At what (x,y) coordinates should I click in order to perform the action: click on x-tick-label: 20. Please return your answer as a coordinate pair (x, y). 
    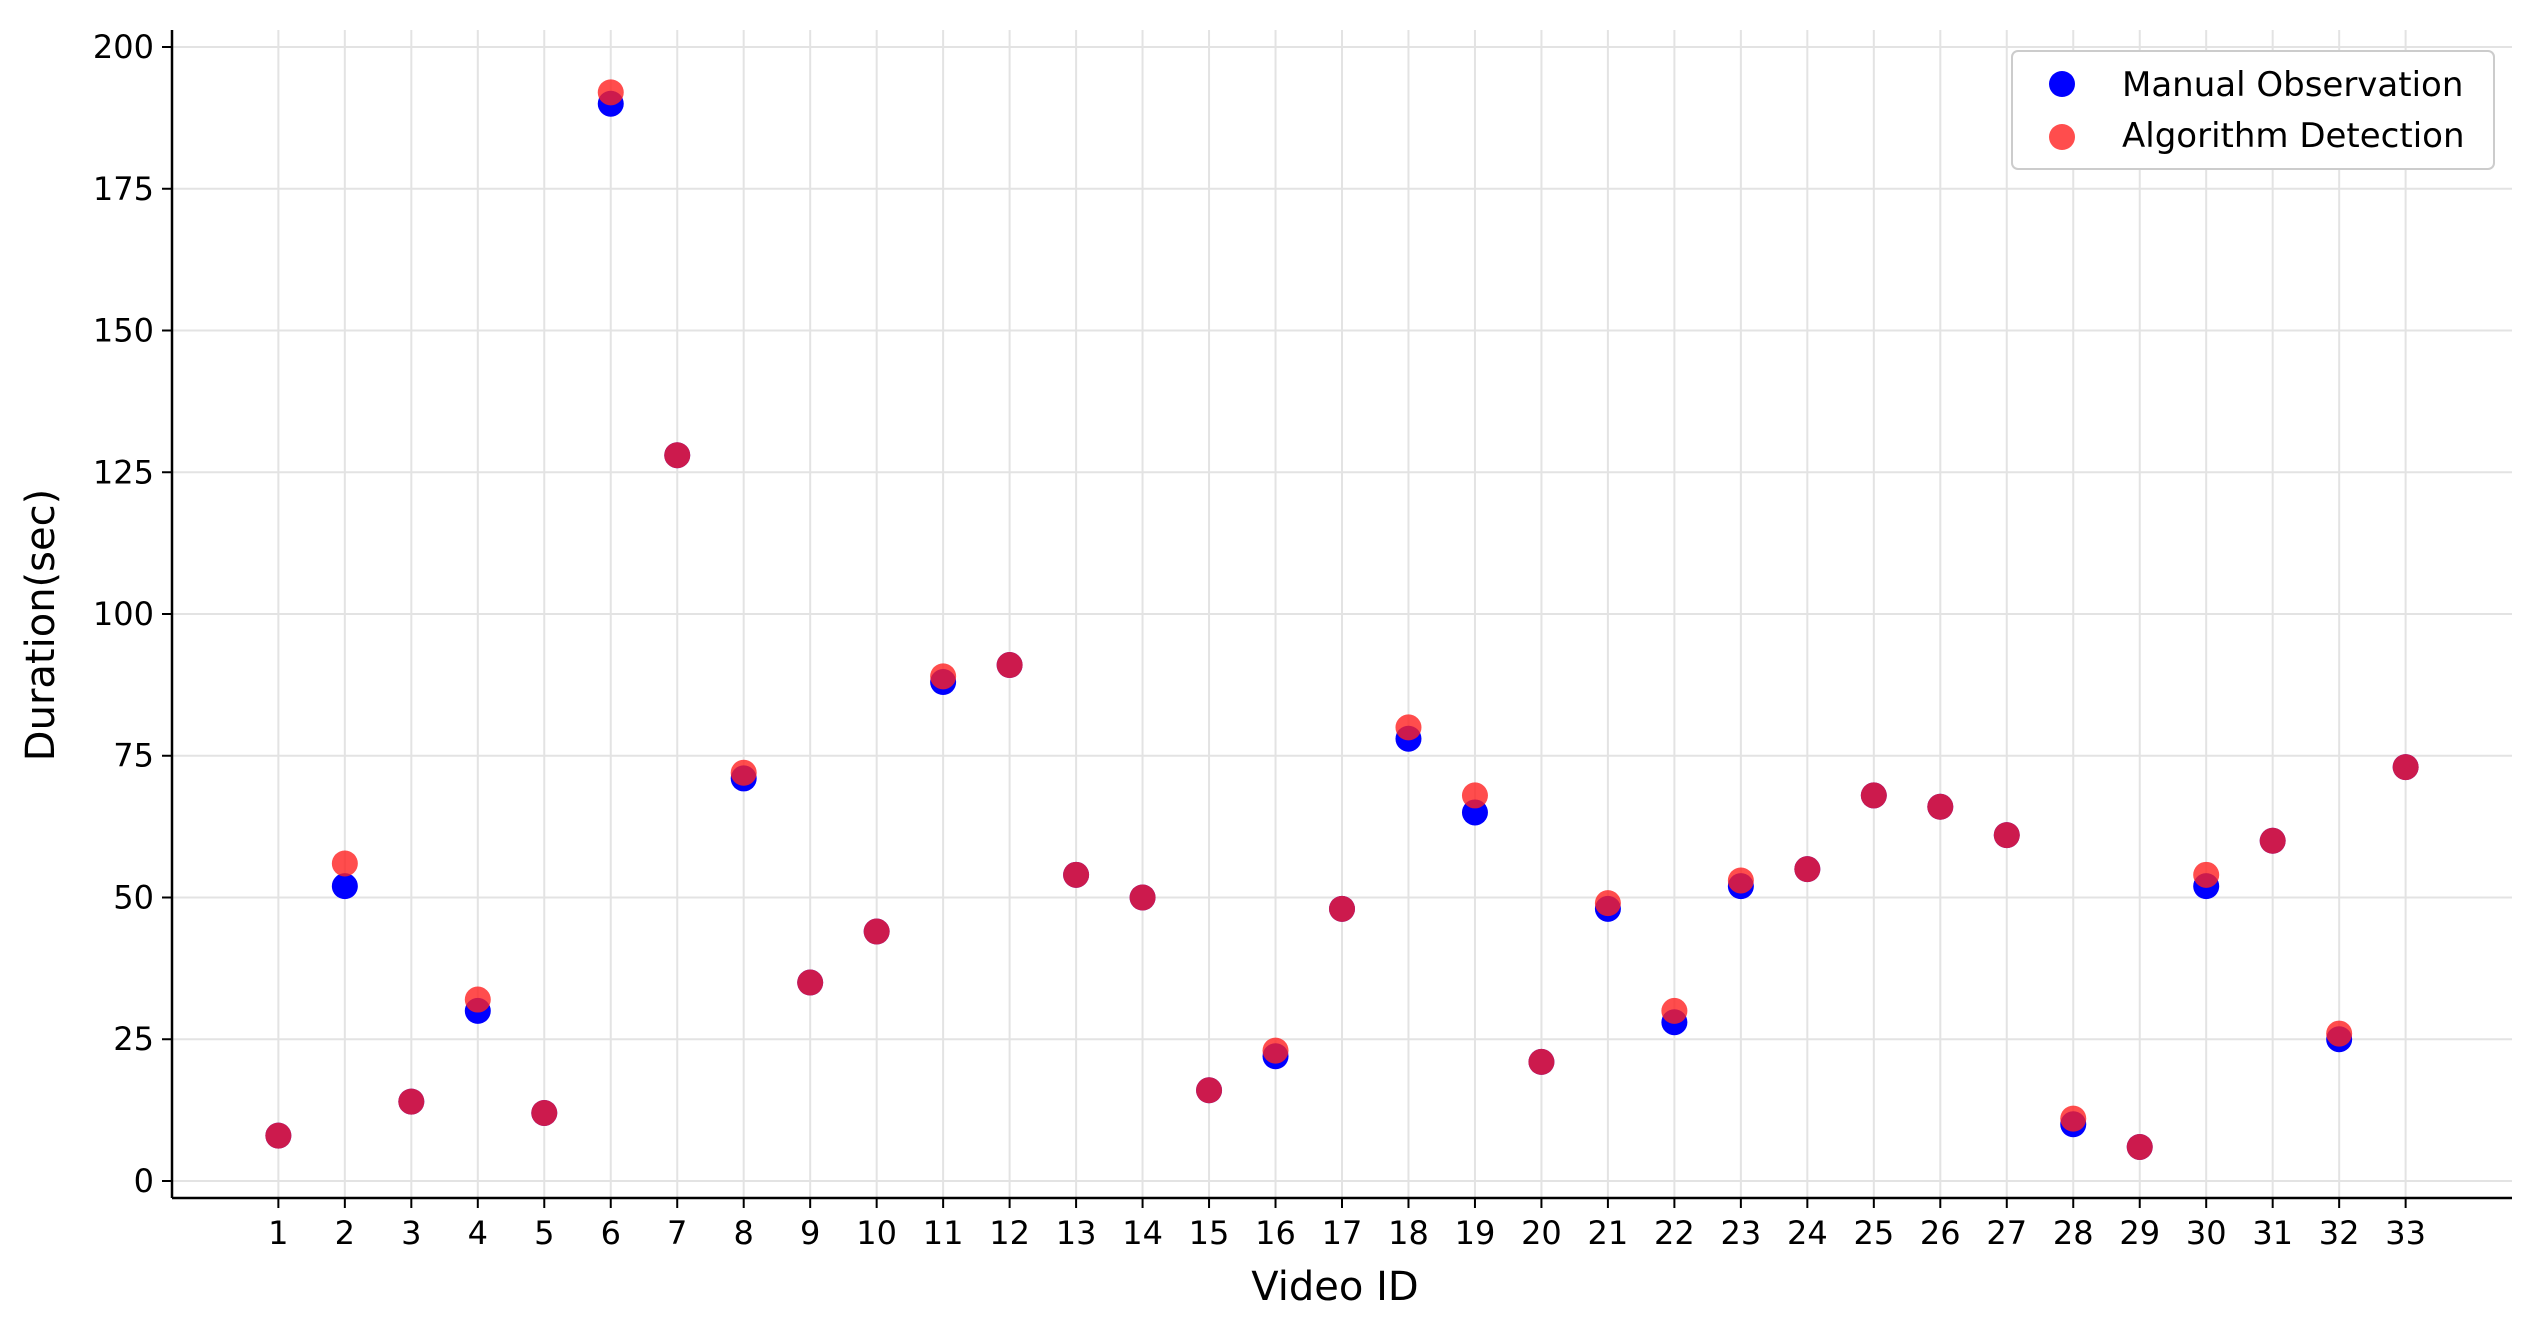
    Looking at the image, I should click on (1541, 1233).